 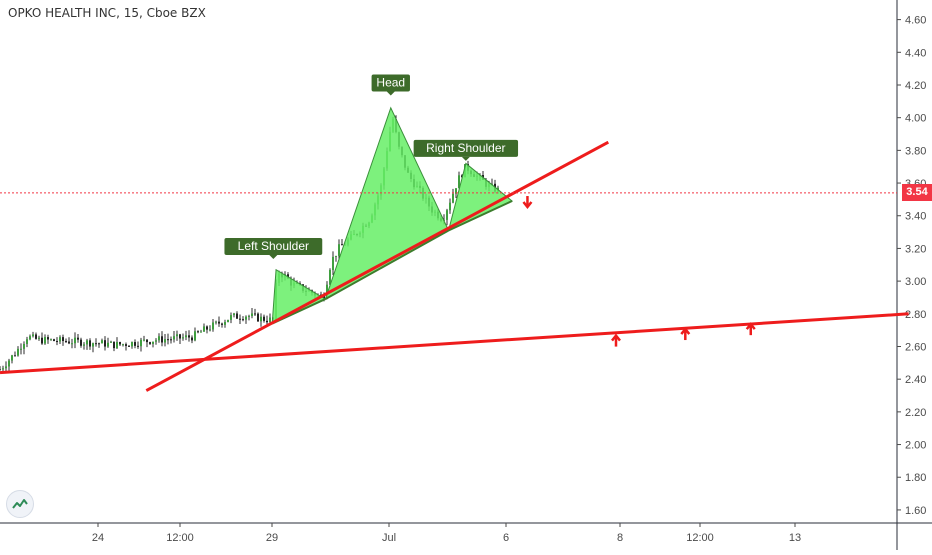 I want to click on x-tick-label: 13, so click(x=795, y=538).